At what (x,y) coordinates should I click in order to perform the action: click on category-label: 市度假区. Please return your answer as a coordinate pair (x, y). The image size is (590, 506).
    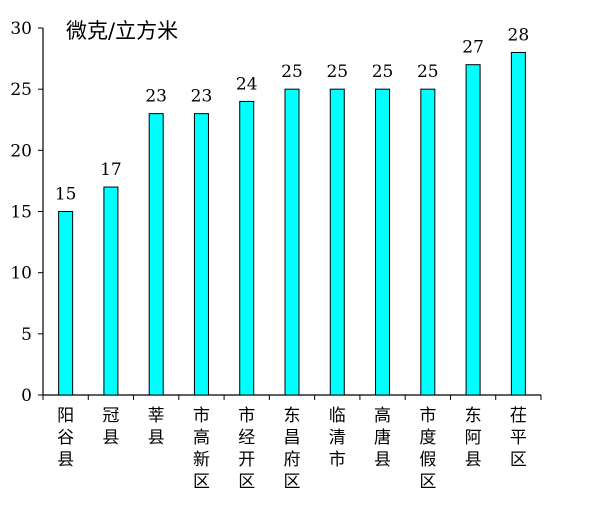
    Looking at the image, I should click on (427, 449).